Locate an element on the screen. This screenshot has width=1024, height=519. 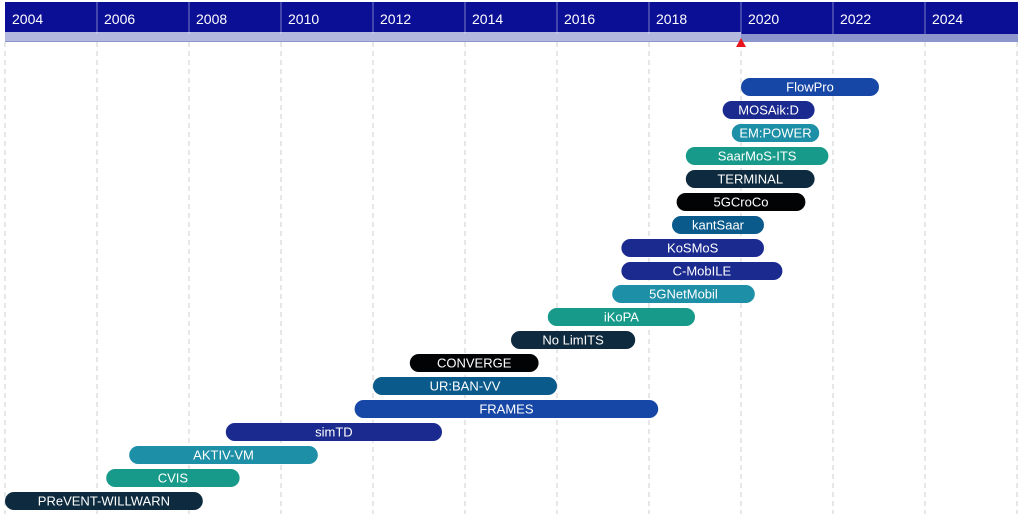
project-bar-label: PReVENT-WILLWARN is located at coordinates (104, 501).